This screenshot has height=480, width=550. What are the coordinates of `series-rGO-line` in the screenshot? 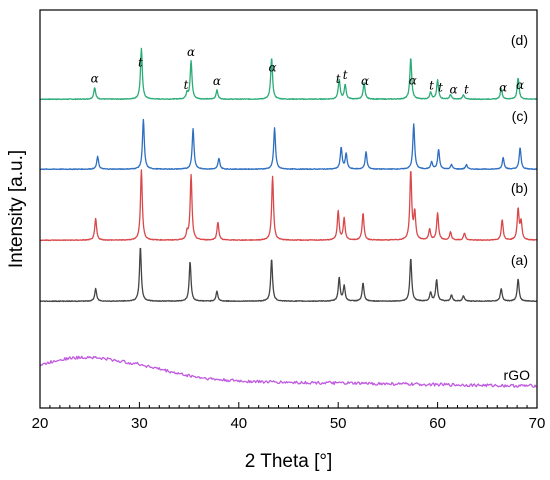 It's located at (288, 371).